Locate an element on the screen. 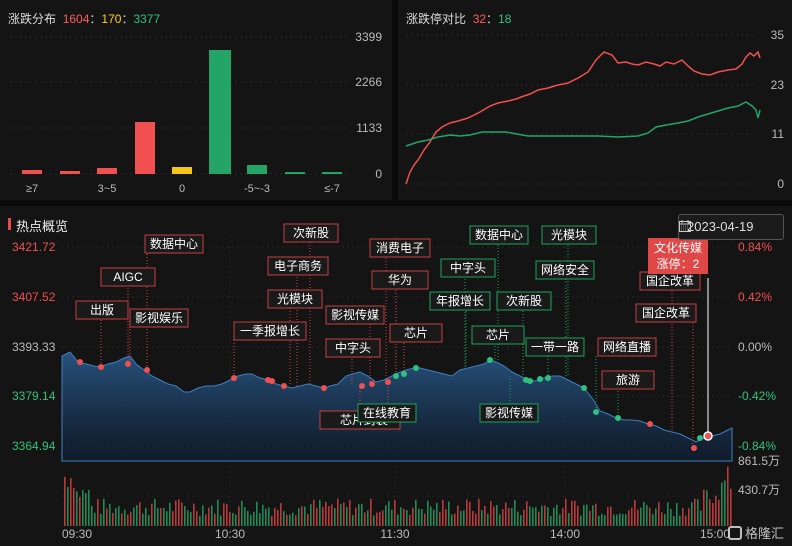 The height and width of the screenshot is (546, 792). tag-optical-1: 光模块 is located at coordinates (295, 299).